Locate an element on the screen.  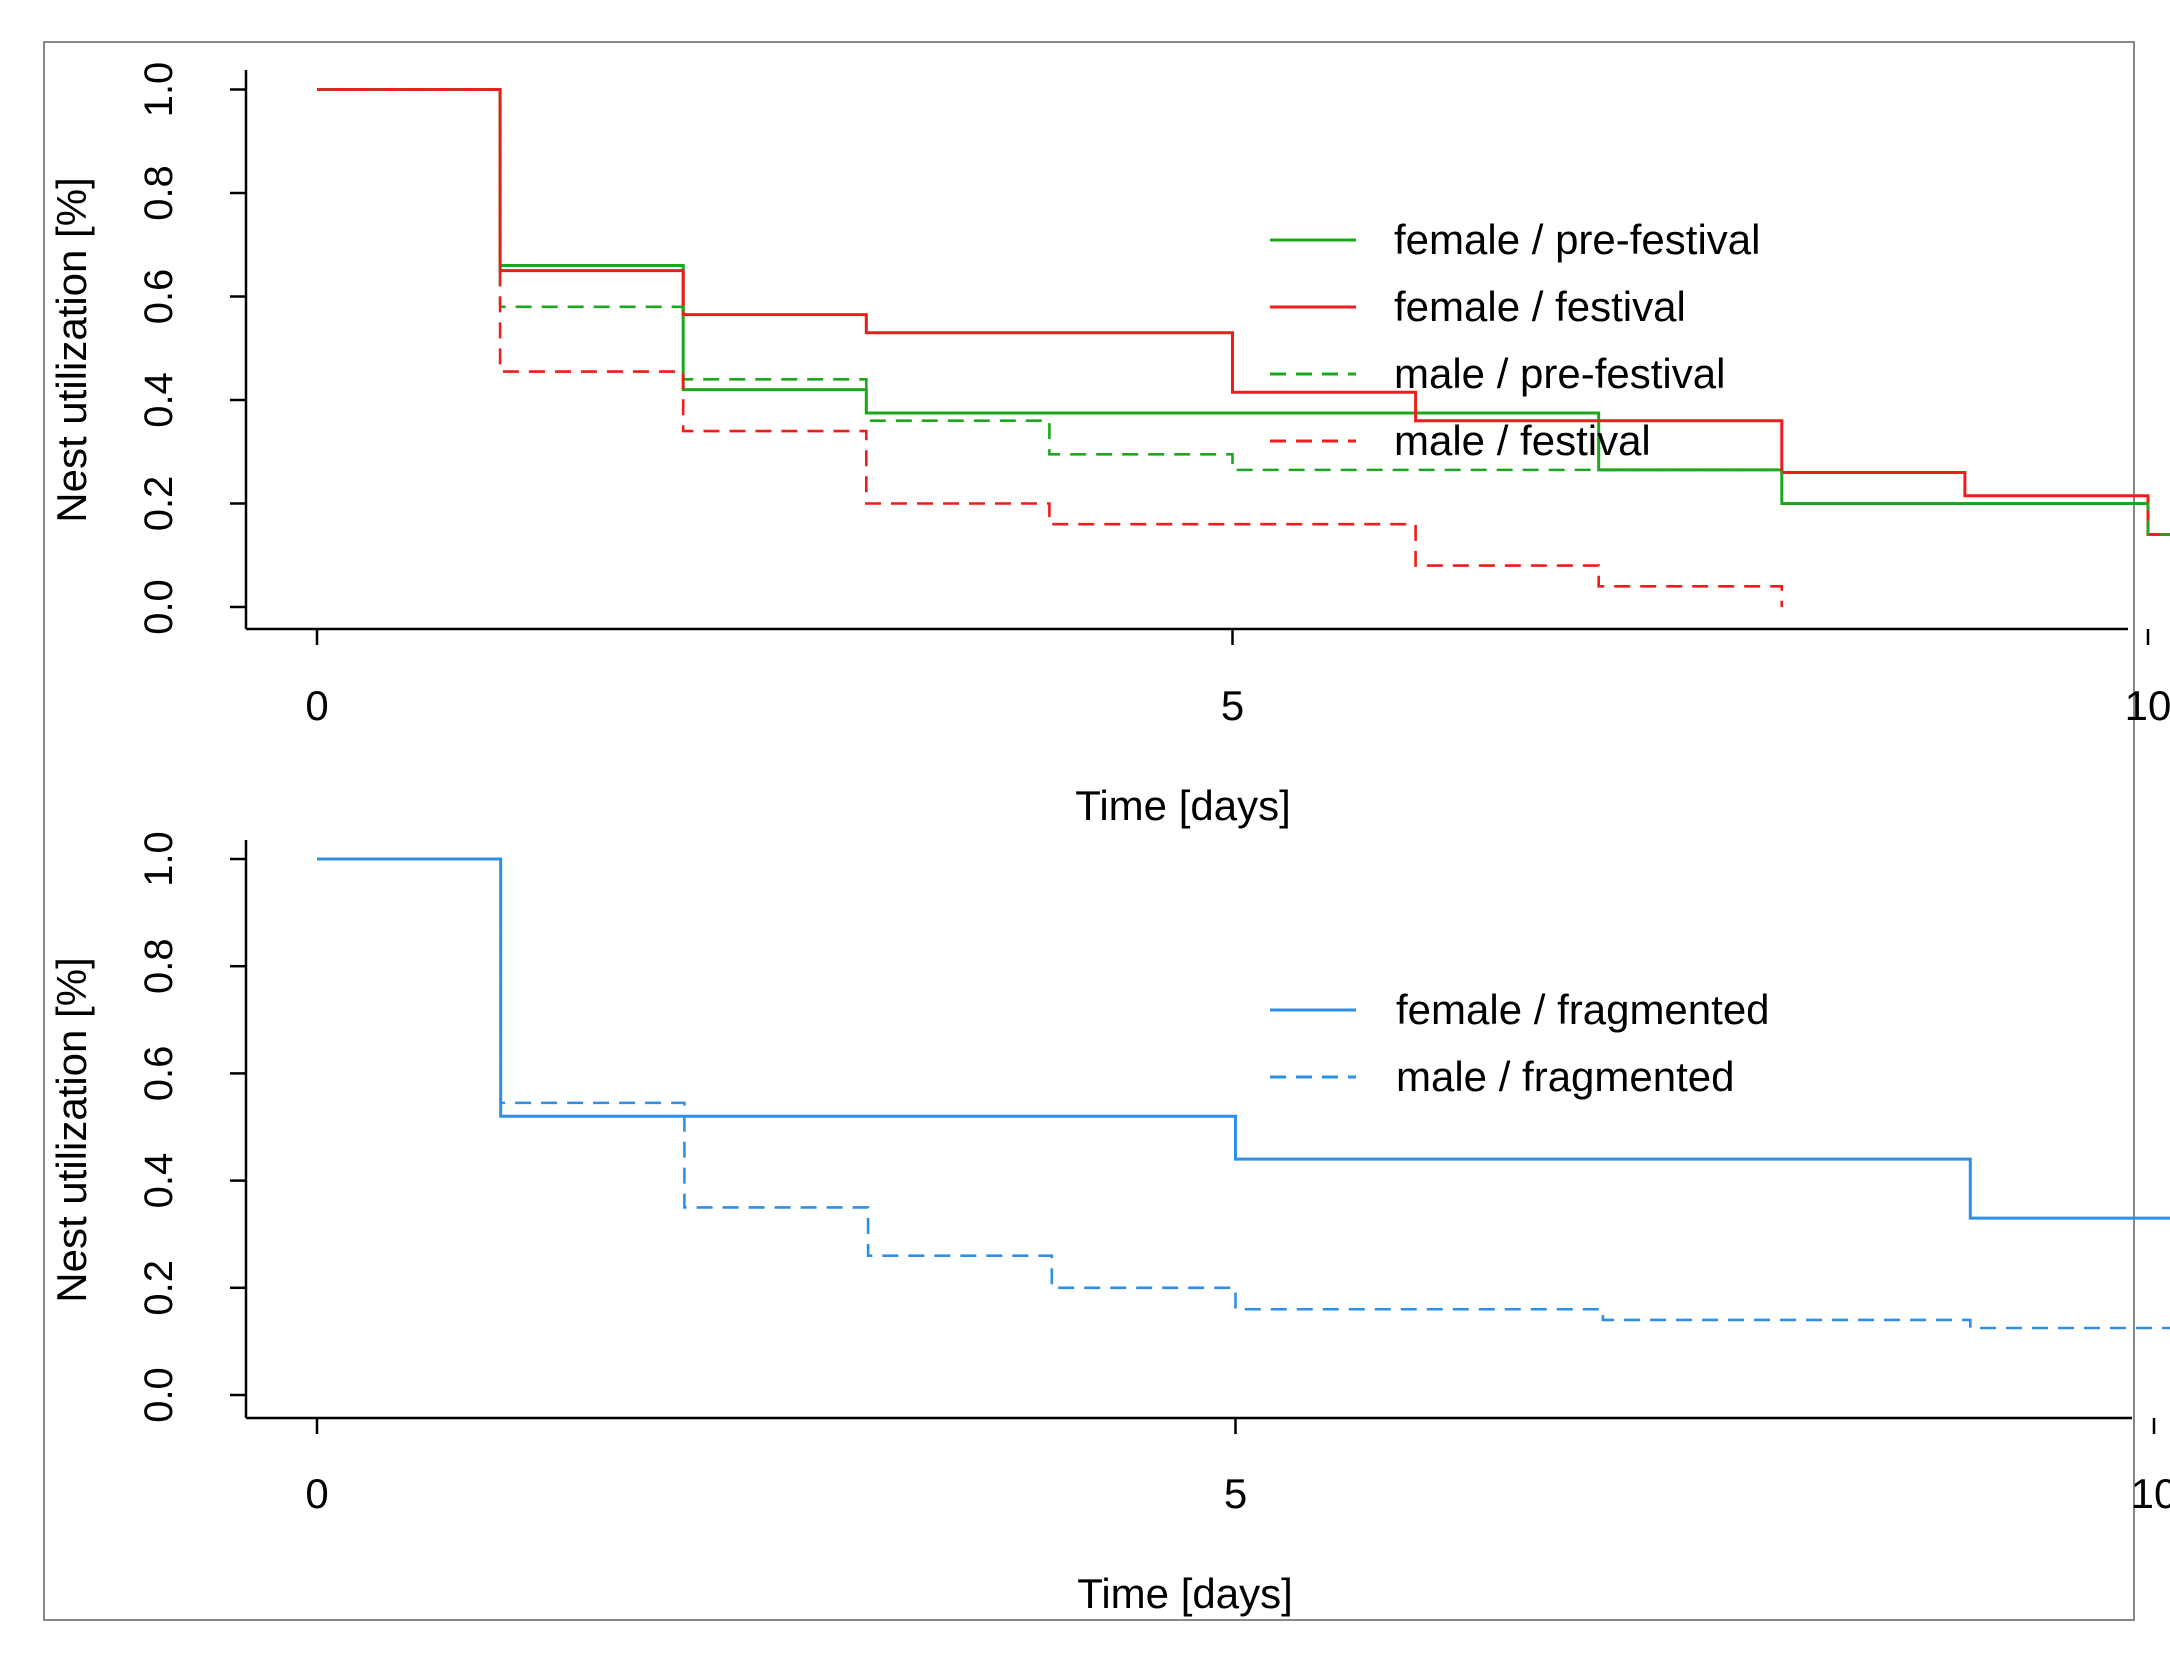
legend-label: female / fragmented is located at coordinates (1583, 1009).